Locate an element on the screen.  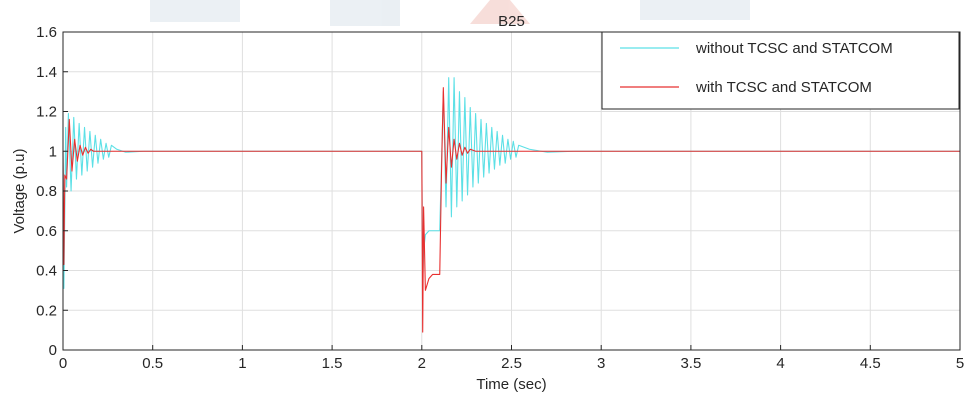
y-tick-label: 0.4 is located at coordinates (46, 271).